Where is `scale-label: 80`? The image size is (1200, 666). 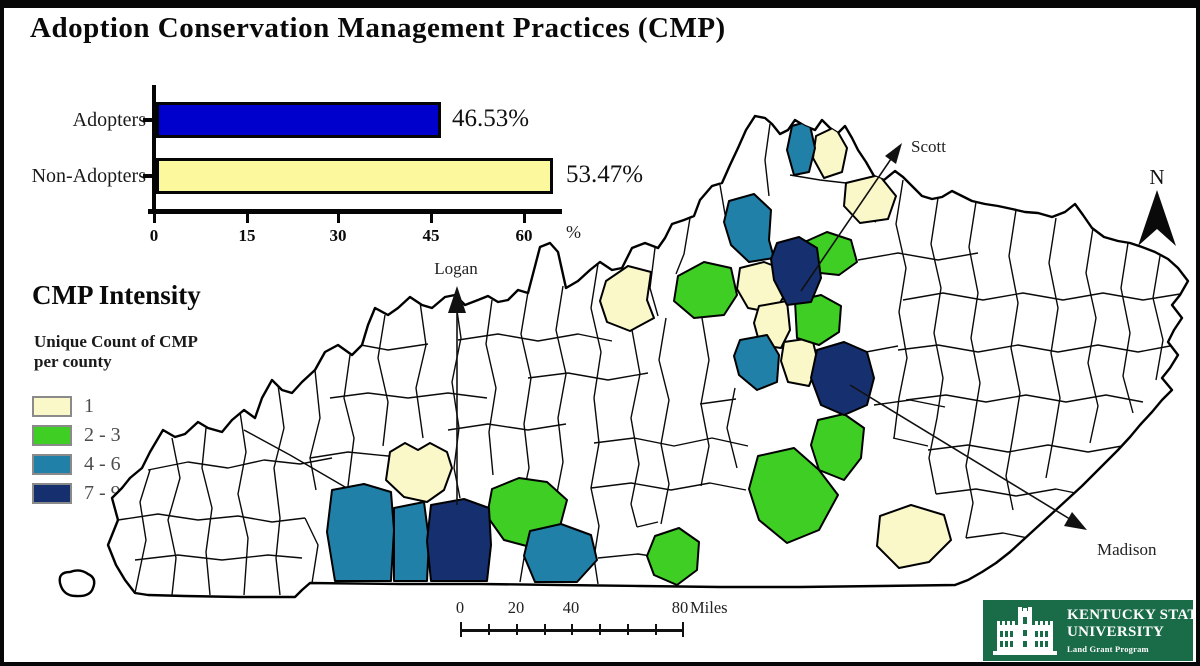
scale-label: 80 is located at coordinates (680, 607).